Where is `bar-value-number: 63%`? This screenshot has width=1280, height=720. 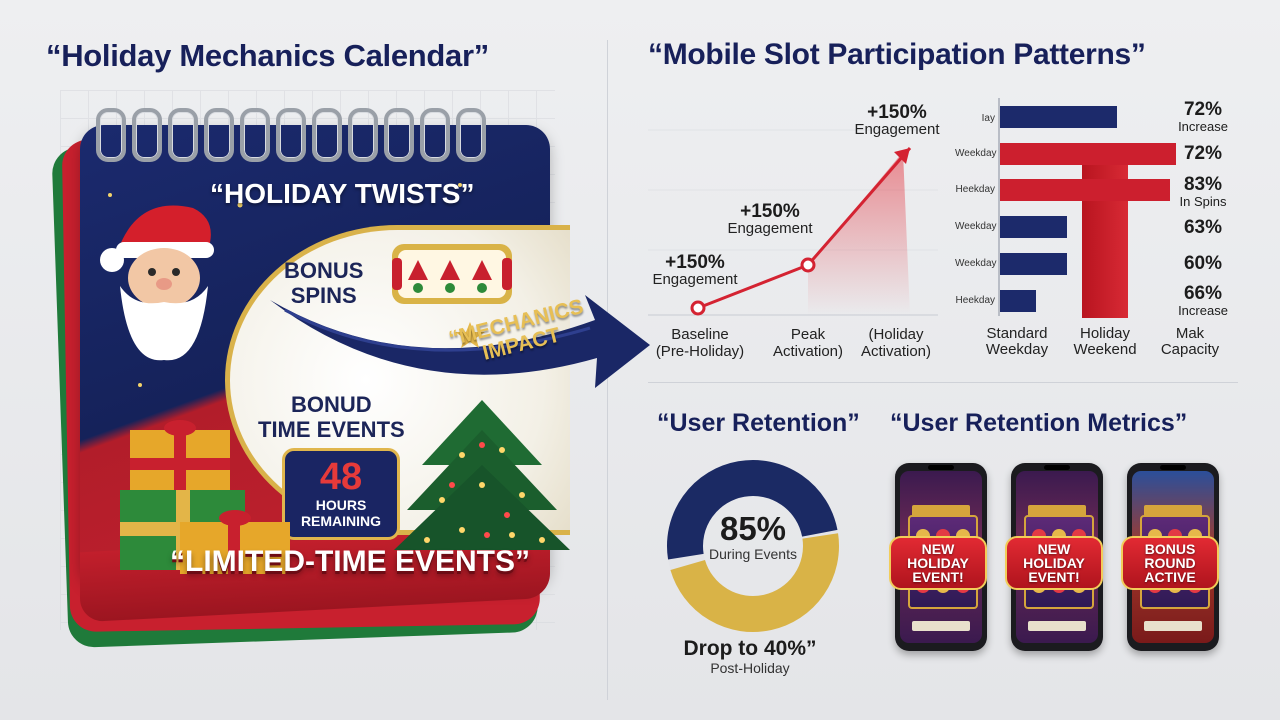
bar-value-number: 63% is located at coordinates (1203, 227).